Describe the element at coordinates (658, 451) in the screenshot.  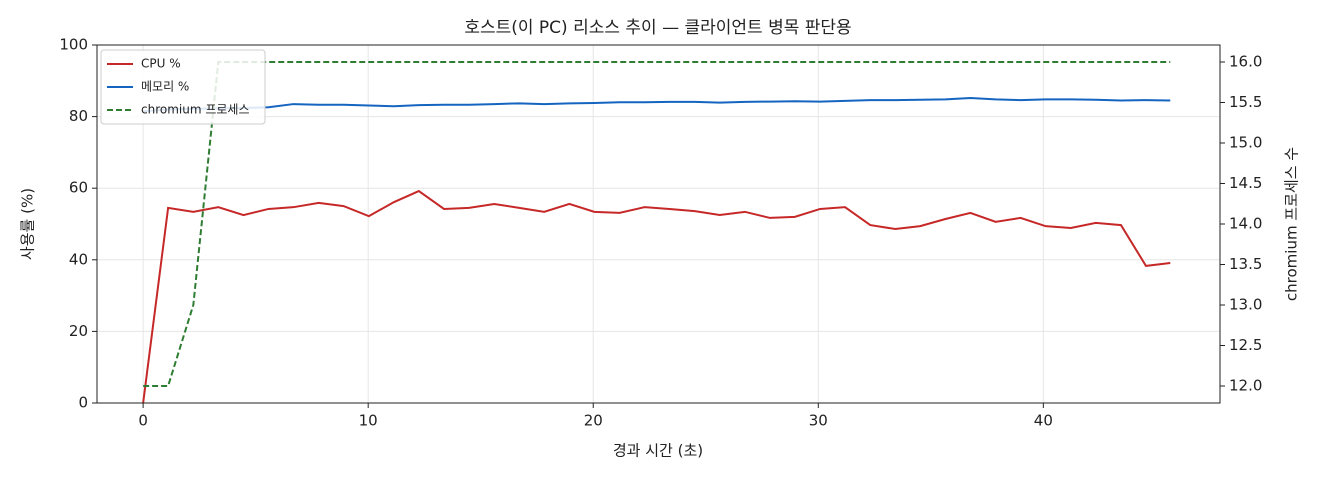
I see `x-axis-label: 경과 시간 (초)` at that location.